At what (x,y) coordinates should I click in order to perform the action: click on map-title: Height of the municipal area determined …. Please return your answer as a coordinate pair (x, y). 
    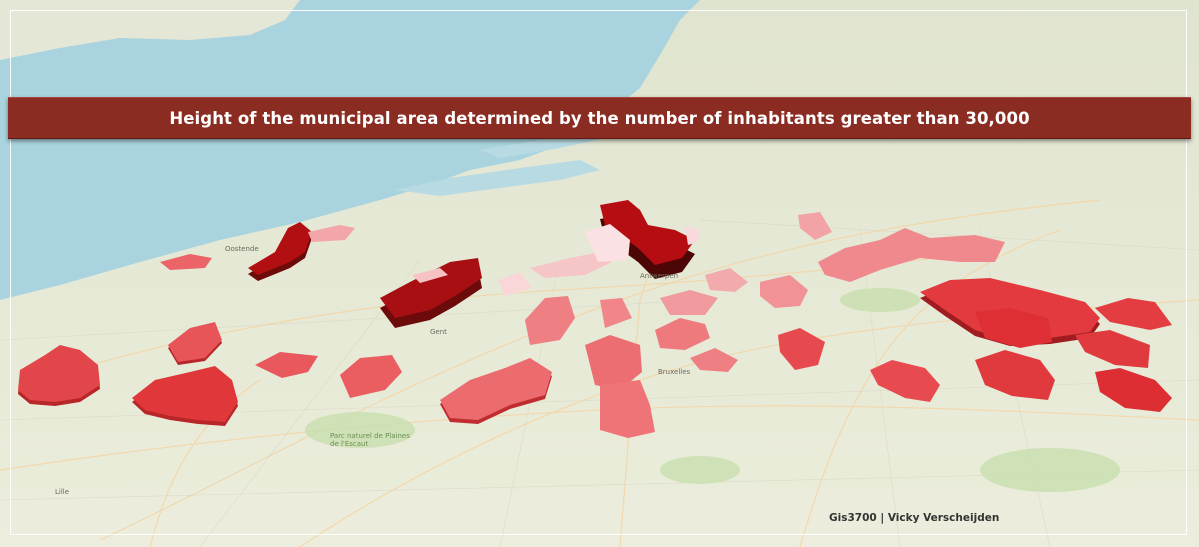
    Looking at the image, I should click on (599, 118).